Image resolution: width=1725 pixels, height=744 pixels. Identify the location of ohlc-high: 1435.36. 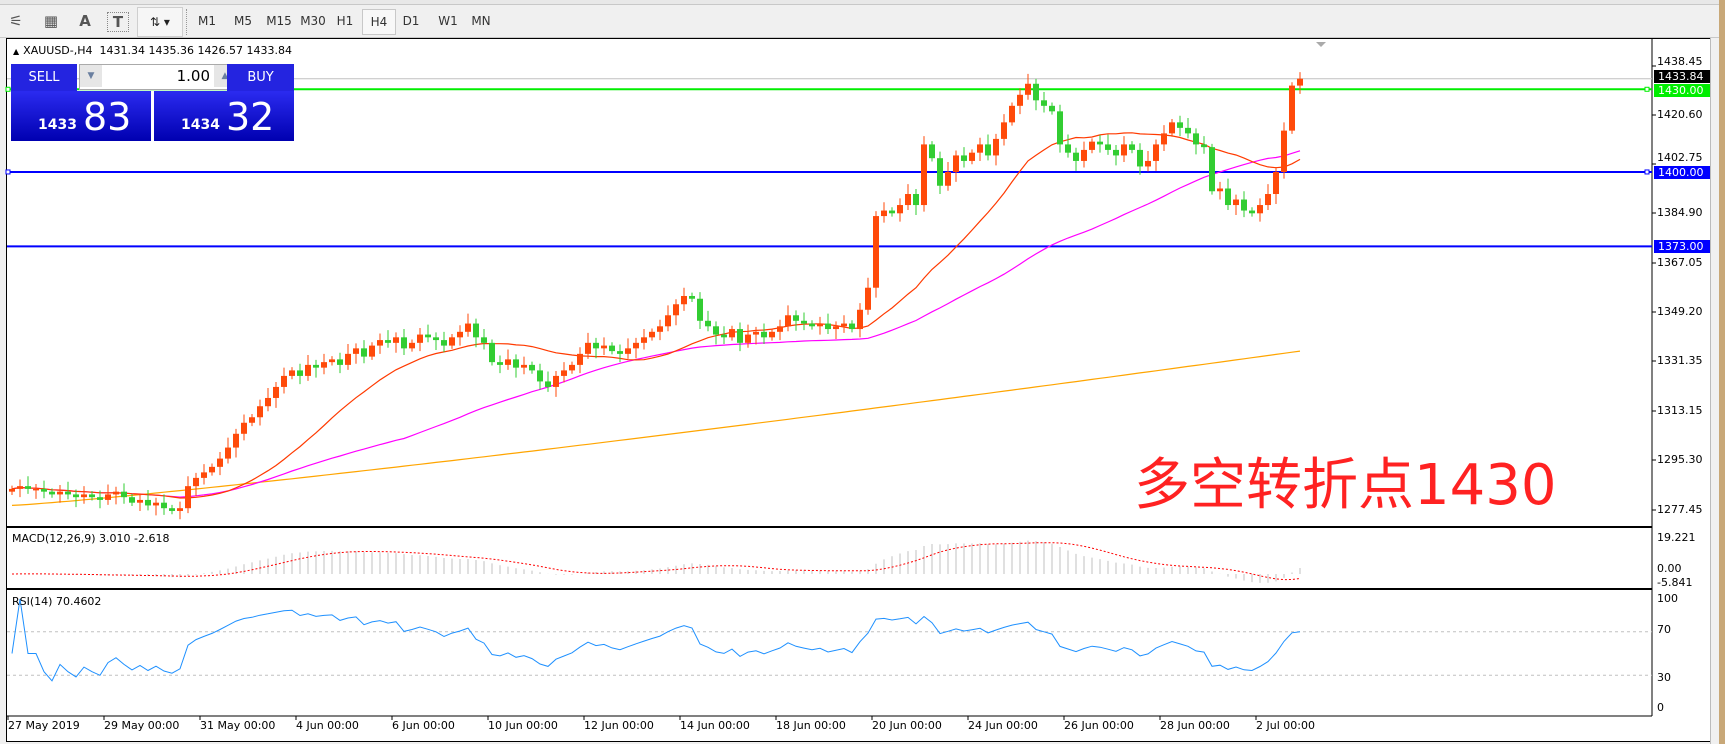
(171, 50).